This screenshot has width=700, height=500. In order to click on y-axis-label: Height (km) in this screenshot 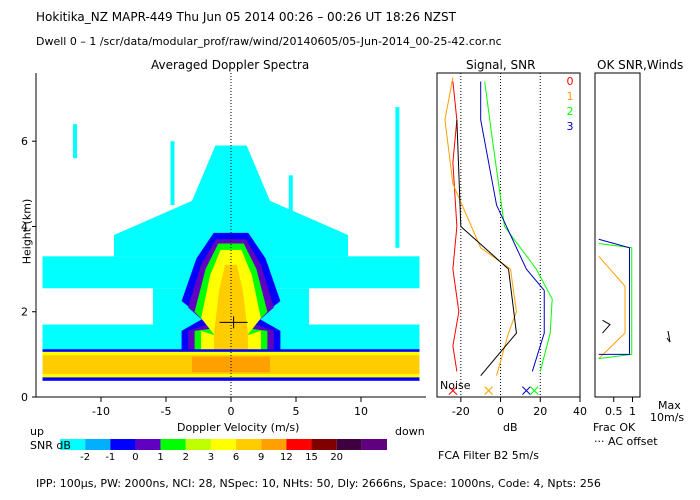, I will do `click(27, 231)`.